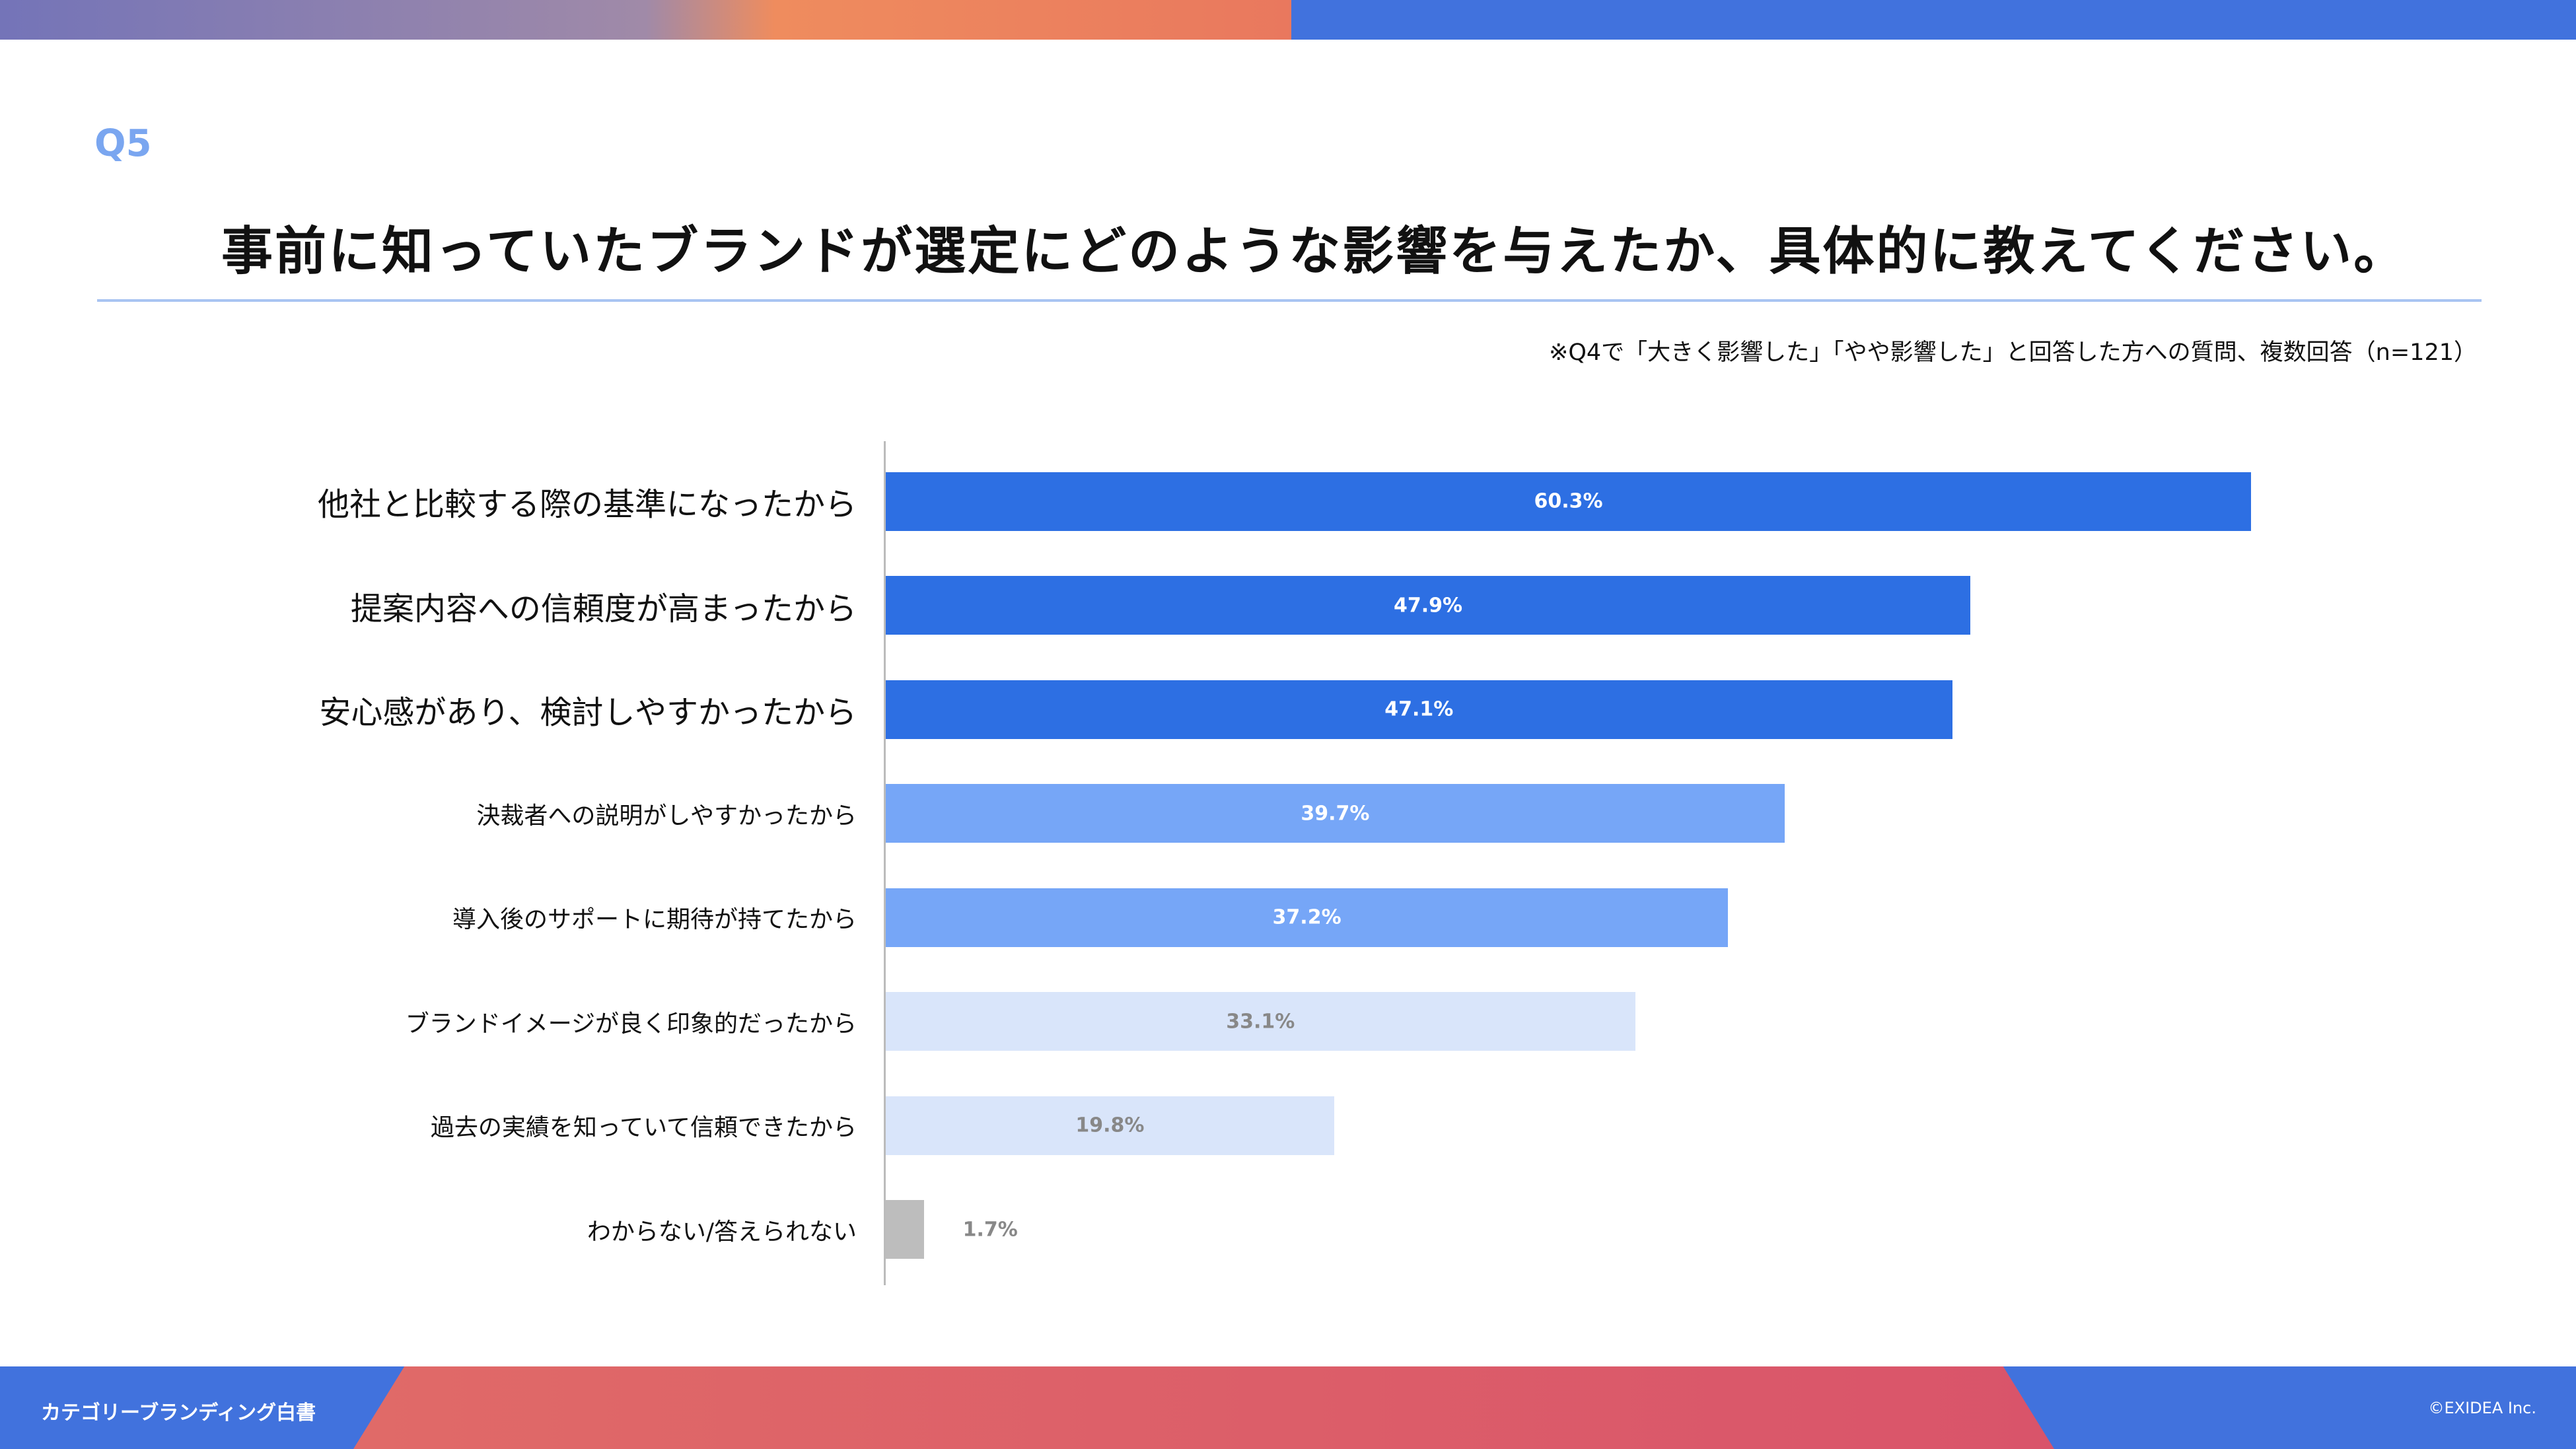 This screenshot has width=2576, height=1449. What do you see at coordinates (885, 863) in the screenshot?
I see `chart-axis` at bounding box center [885, 863].